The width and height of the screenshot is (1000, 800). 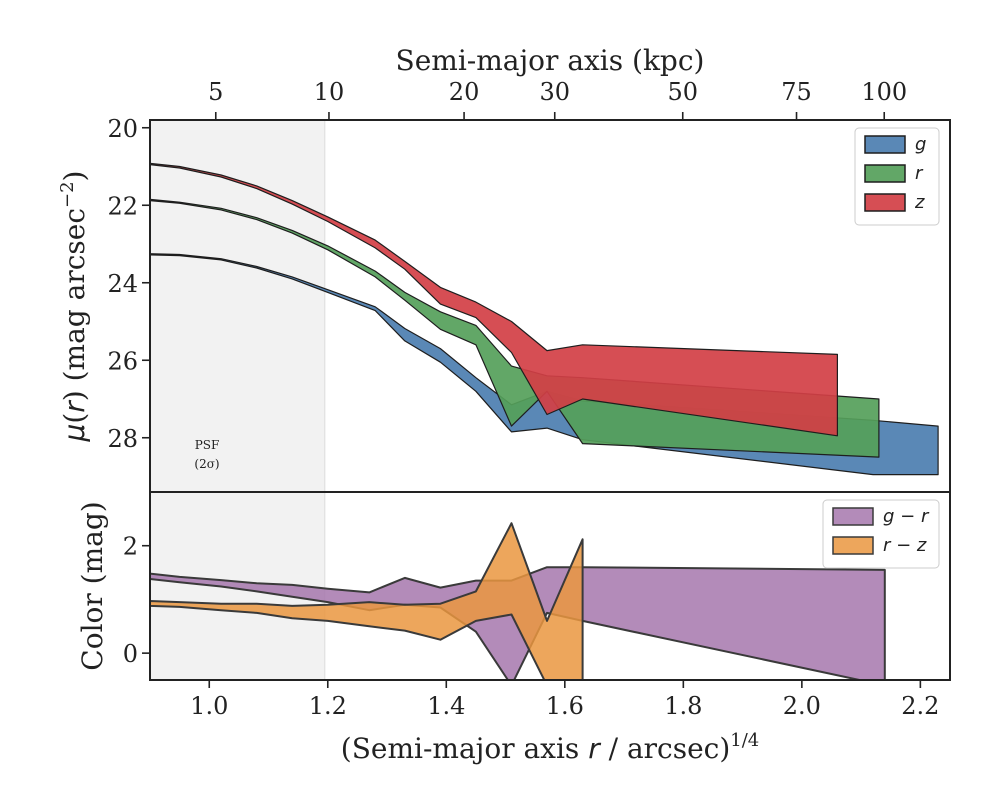 I want to click on legend-label: z, so click(x=919, y=202).